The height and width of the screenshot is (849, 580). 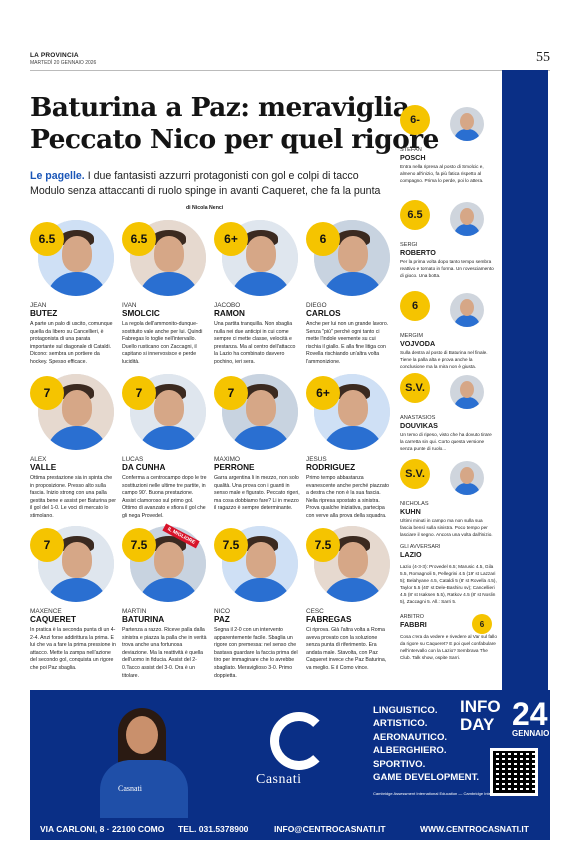 I want to click on side-blue-band, so click(x=525, y=380).